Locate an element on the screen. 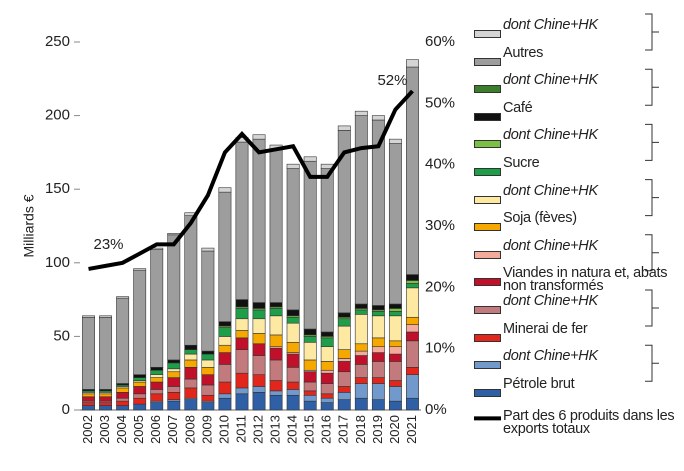 Image resolution: width=684 pixels, height=471 pixels. x-tick-label: 2003 is located at coordinates (104, 429).